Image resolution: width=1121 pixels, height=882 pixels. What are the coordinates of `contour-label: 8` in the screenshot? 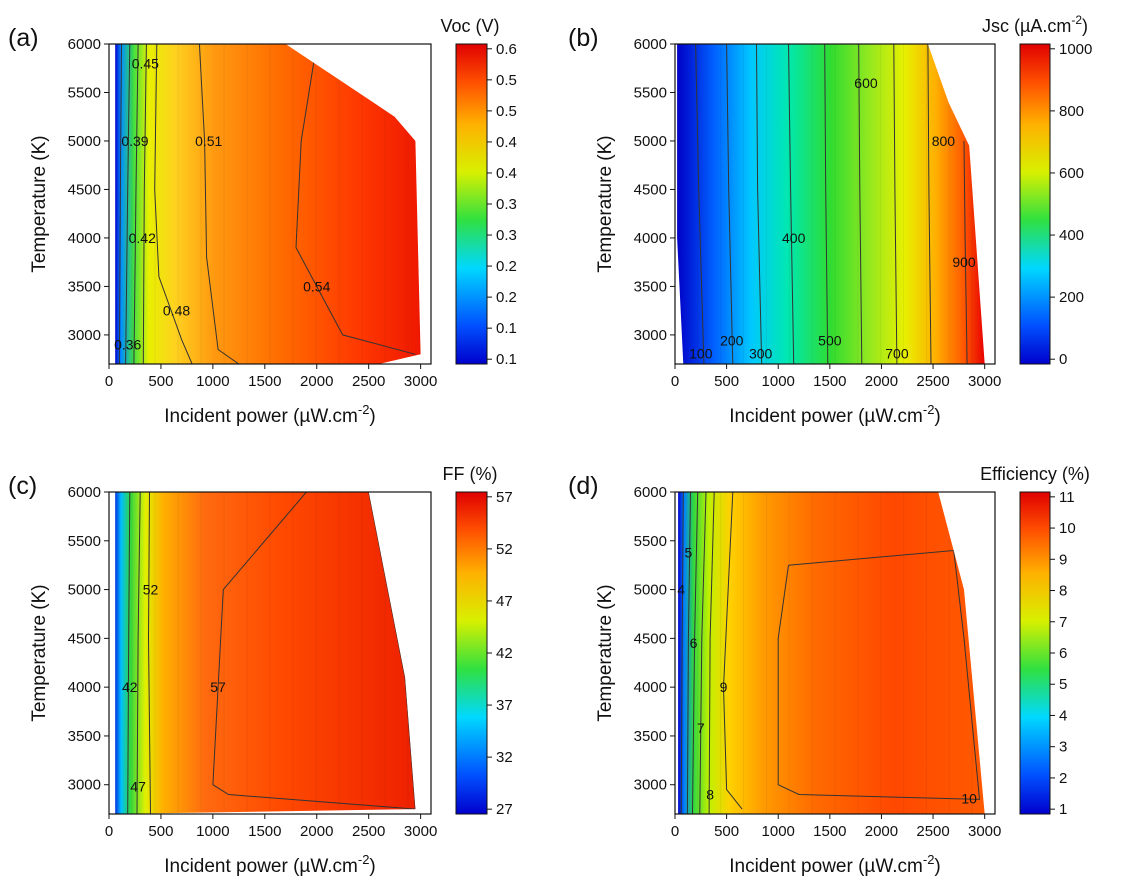 It's located at (710, 794).